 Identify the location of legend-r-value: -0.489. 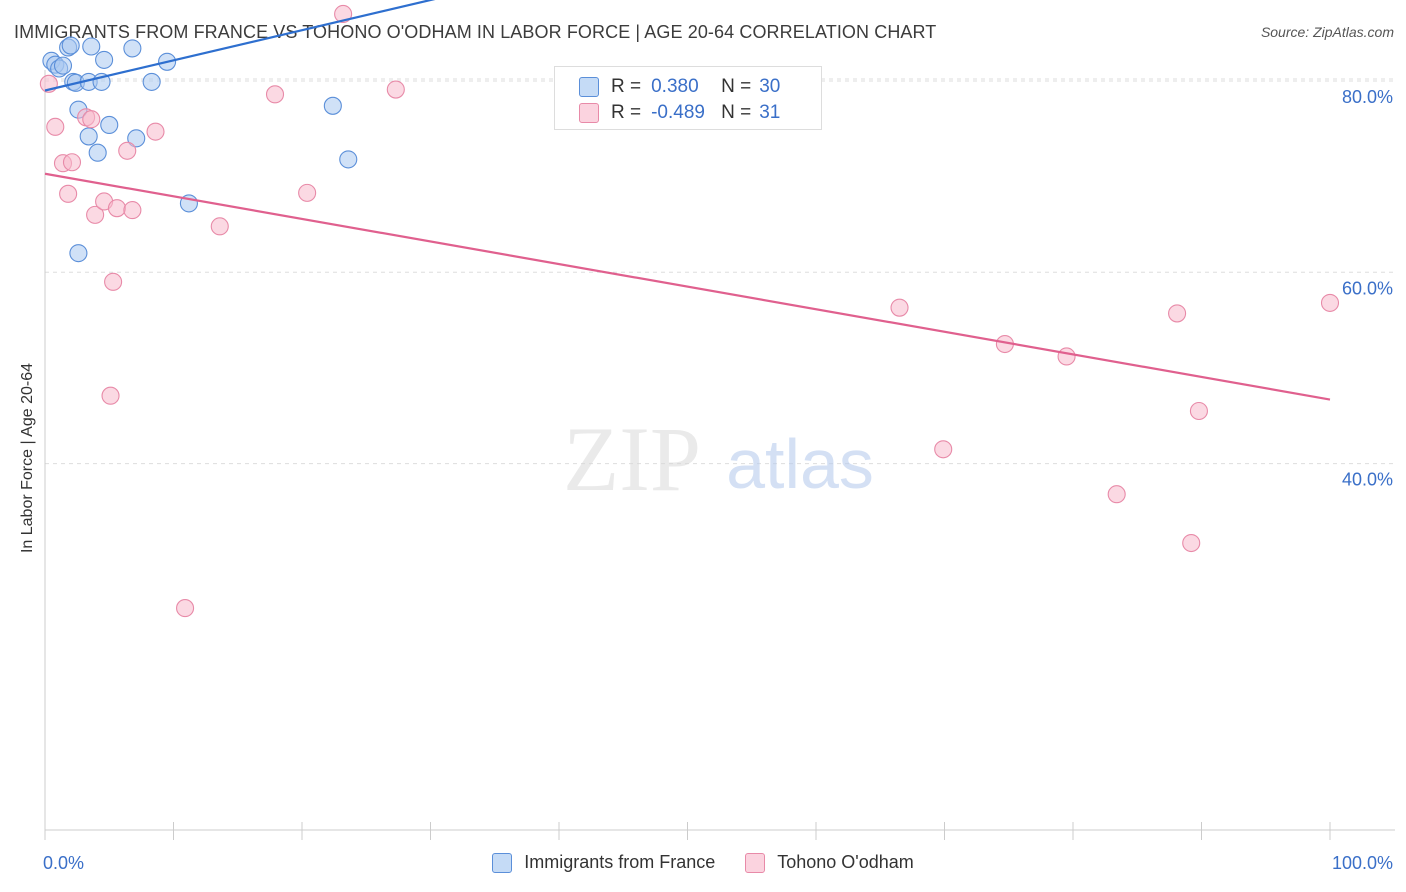
(678, 112).